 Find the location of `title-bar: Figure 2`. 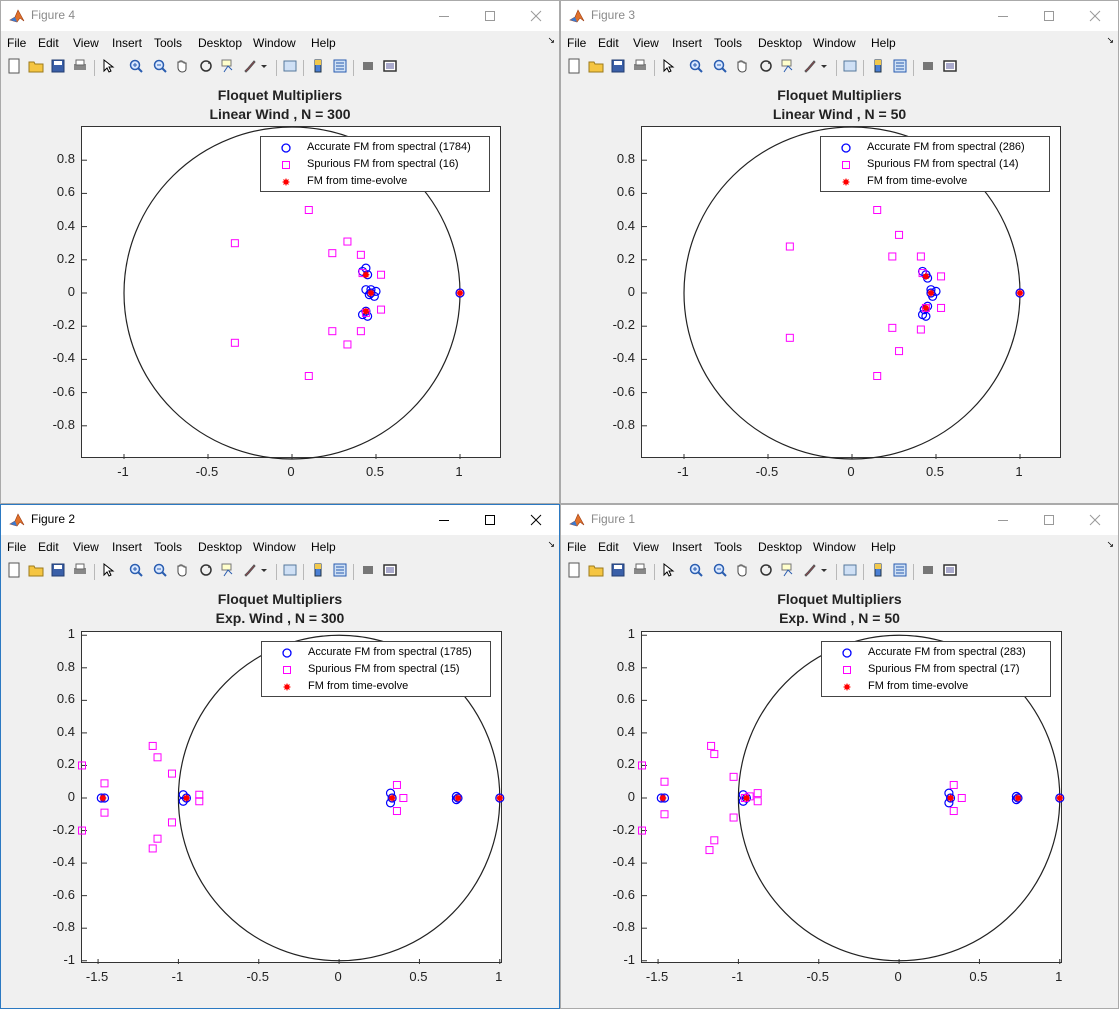

title-bar: Figure 2 is located at coordinates (280, 520).